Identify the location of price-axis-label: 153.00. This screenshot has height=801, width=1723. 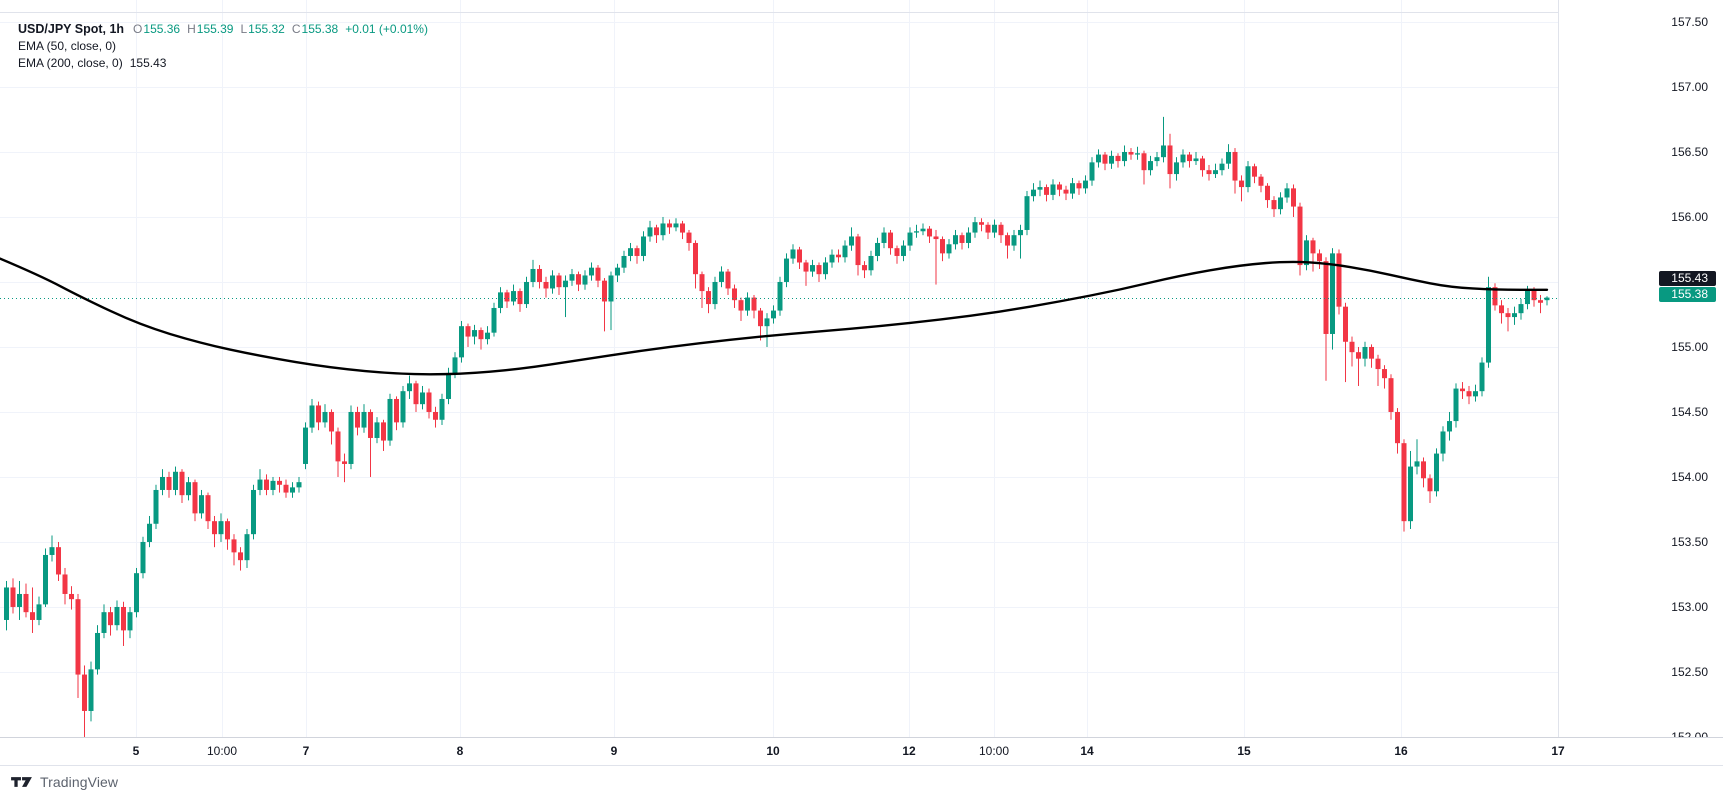
(1689, 606).